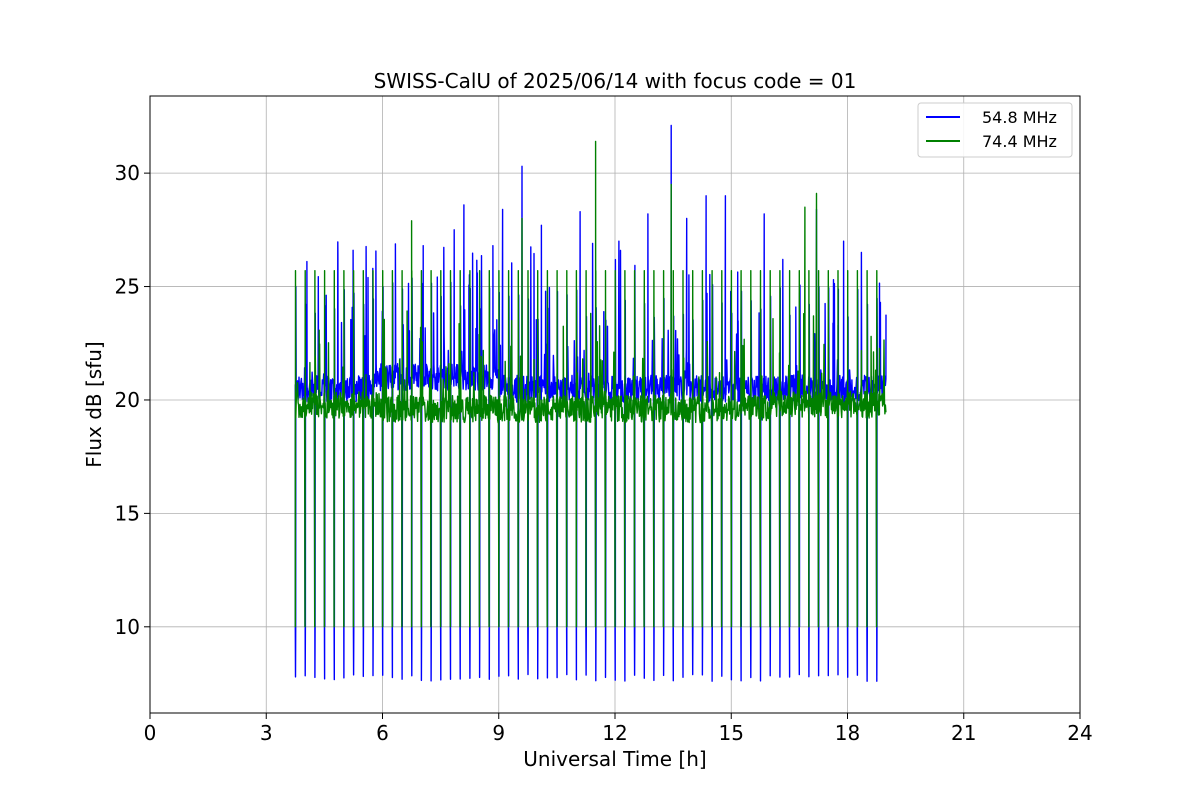 The height and width of the screenshot is (800, 1200). I want to click on x-tick-label: 9, so click(498, 733).